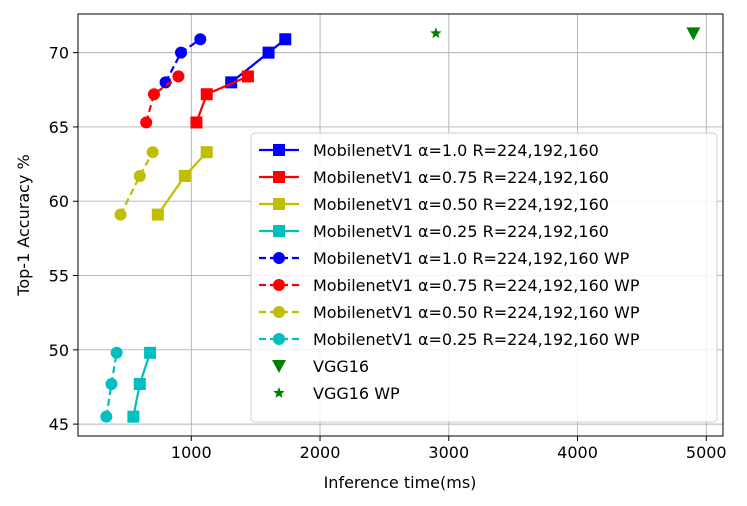 The width and height of the screenshot is (747, 506). Describe the element at coordinates (456, 150) in the screenshot. I see `legend-label: MobilenetV1 α=1.0 R=224,192,160` at that location.